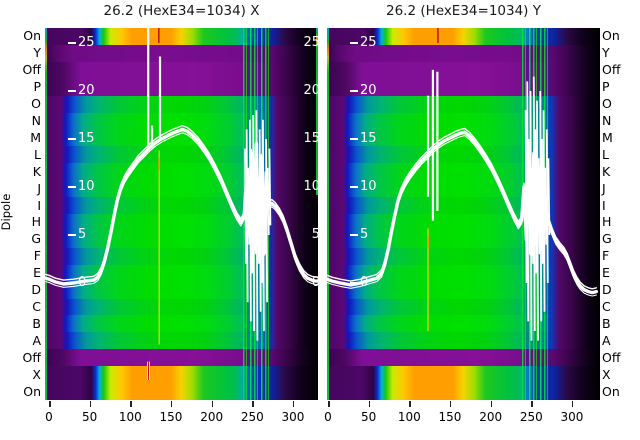 The image size is (640, 440). Describe the element at coordinates (368, 90) in the screenshot. I see `value-tick-label: 20` at that location.